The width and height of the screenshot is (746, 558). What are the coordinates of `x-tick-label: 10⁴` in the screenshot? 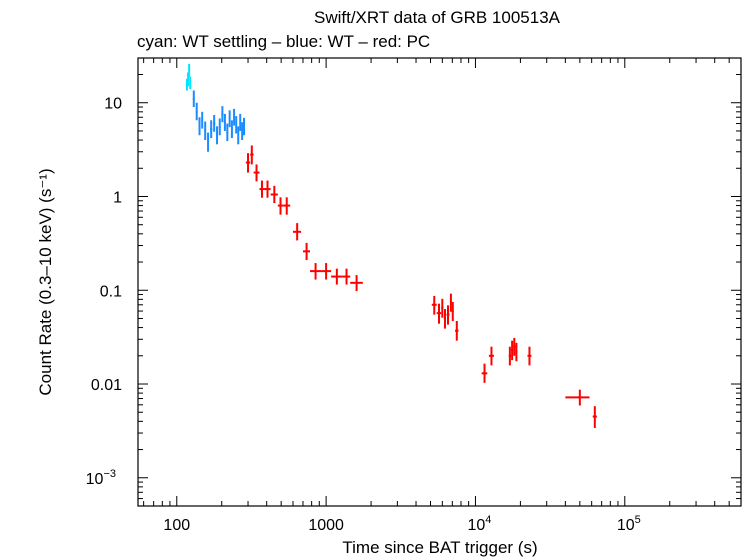 It's located at (479, 524).